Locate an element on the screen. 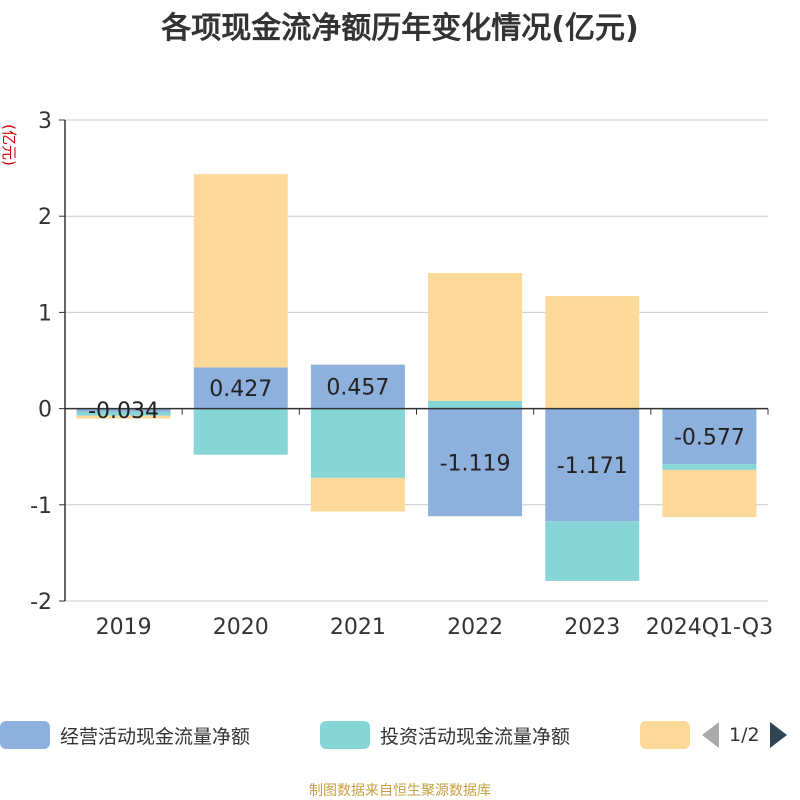 The height and width of the screenshot is (800, 800). legend-page-indicator: 1/2 is located at coordinates (744, 735).